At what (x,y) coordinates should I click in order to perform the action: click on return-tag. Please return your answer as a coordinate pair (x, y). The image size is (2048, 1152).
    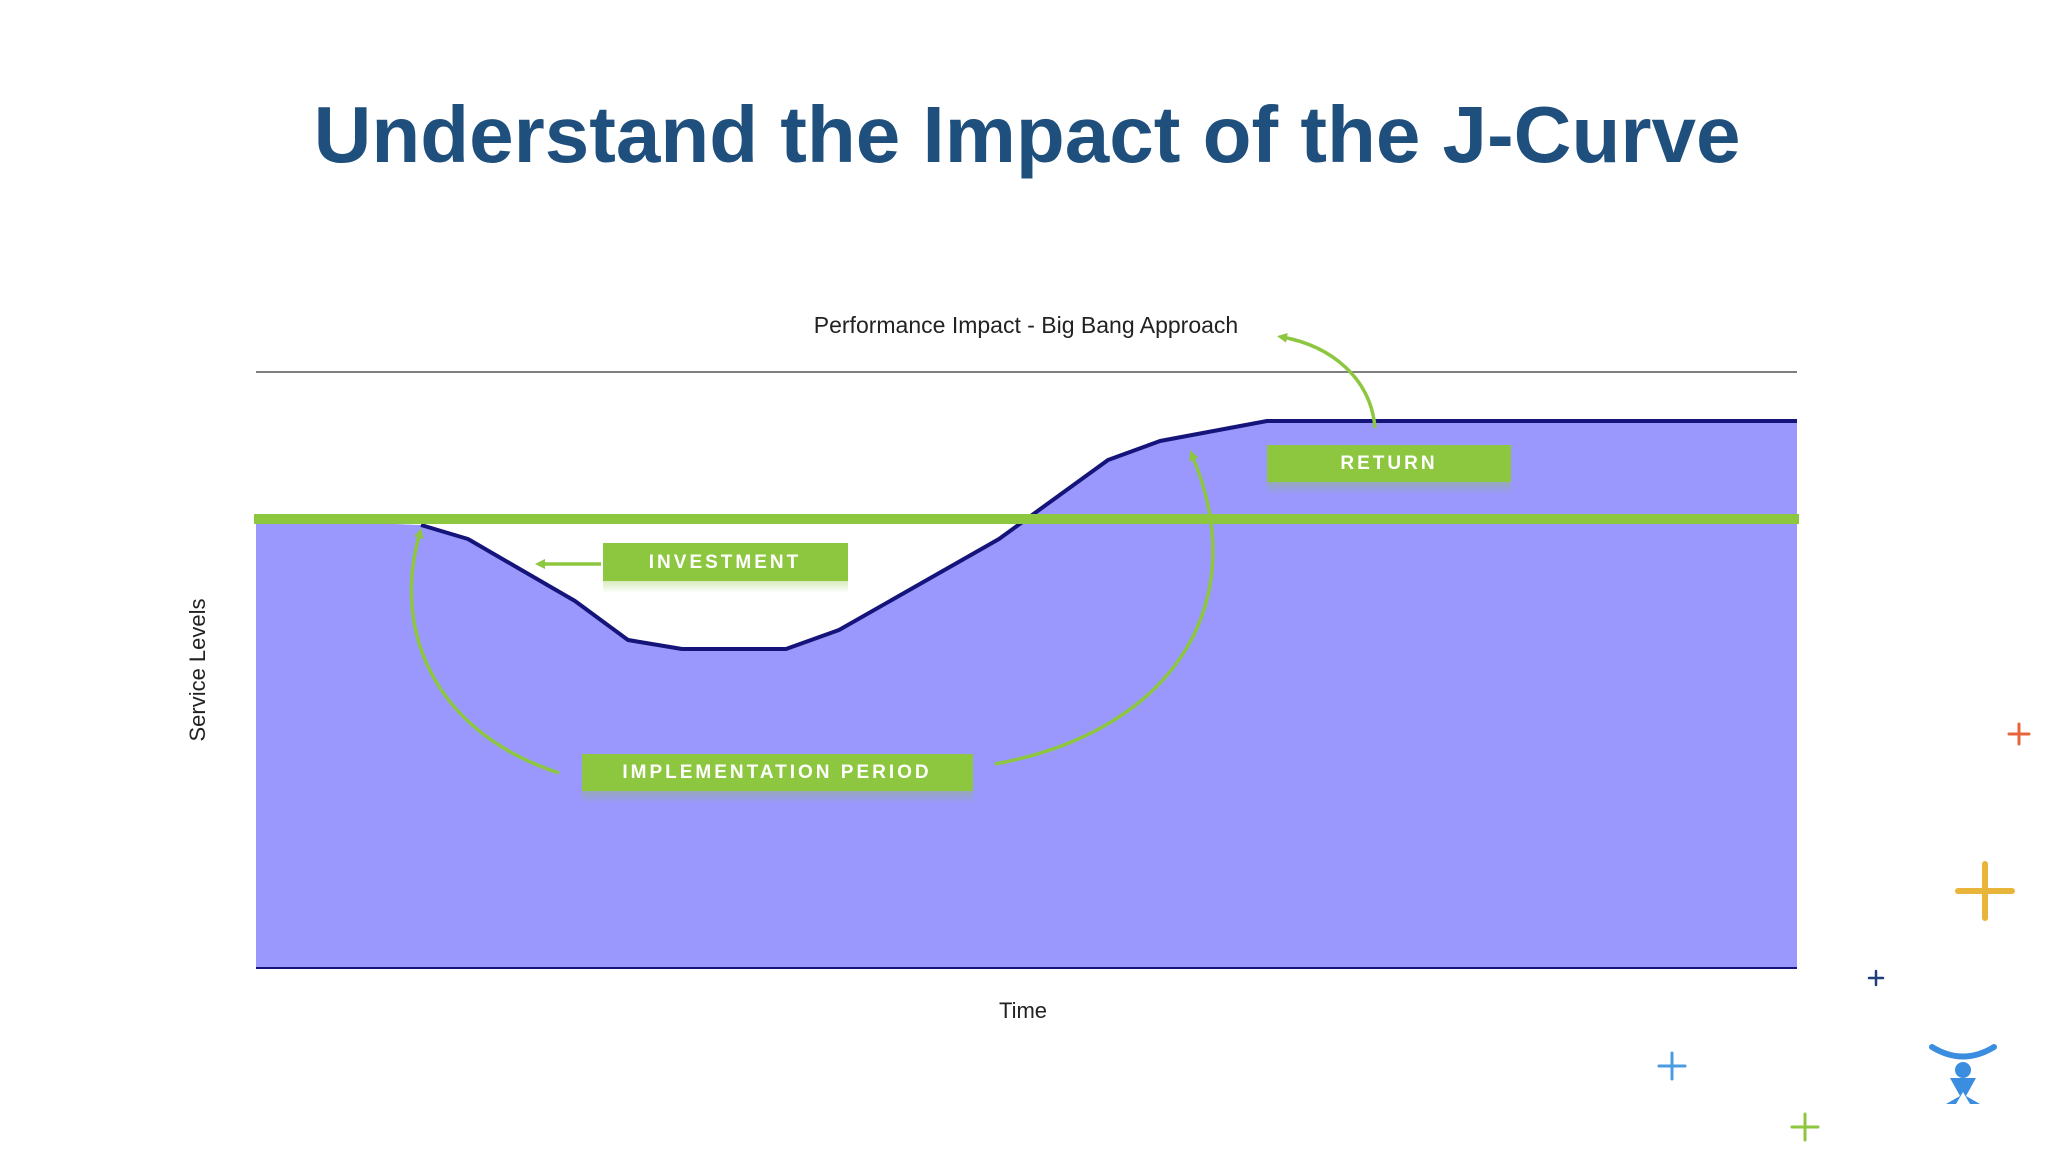
    Looking at the image, I should click on (1389, 463).